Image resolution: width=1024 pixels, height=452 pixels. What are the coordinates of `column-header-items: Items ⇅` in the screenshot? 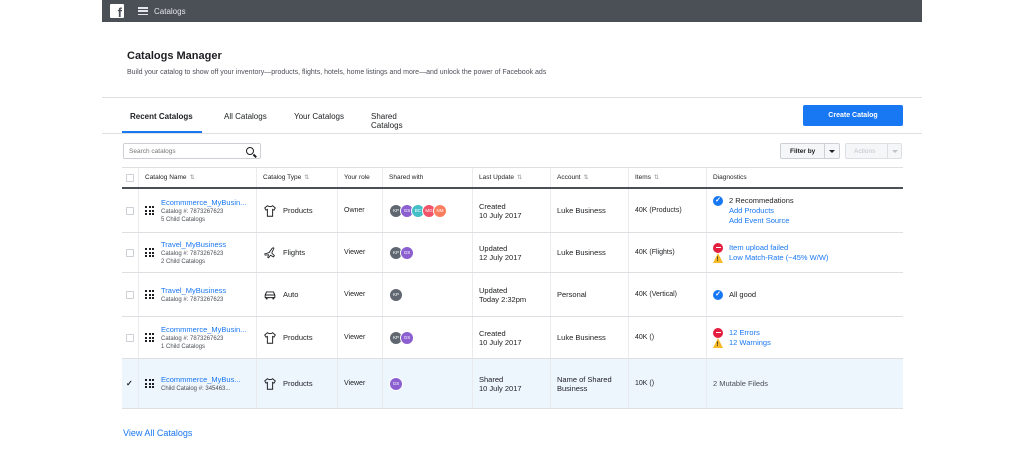 It's located at (668, 177).